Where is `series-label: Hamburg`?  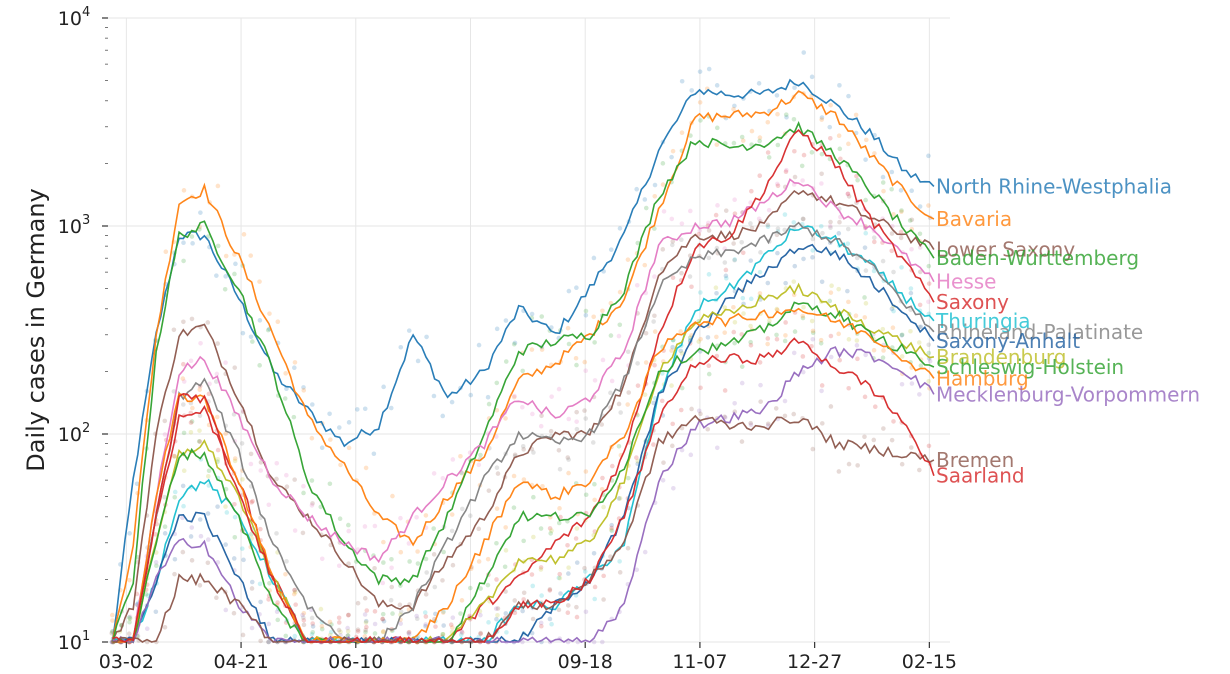
series-label: Hamburg is located at coordinates (982, 378).